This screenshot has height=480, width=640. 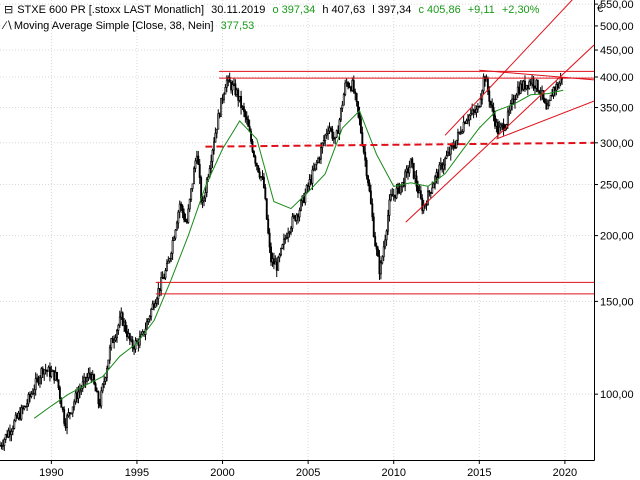 What do you see at coordinates (8, 26) in the screenshot?
I see `indicator-icon: ∕∖` at bounding box center [8, 26].